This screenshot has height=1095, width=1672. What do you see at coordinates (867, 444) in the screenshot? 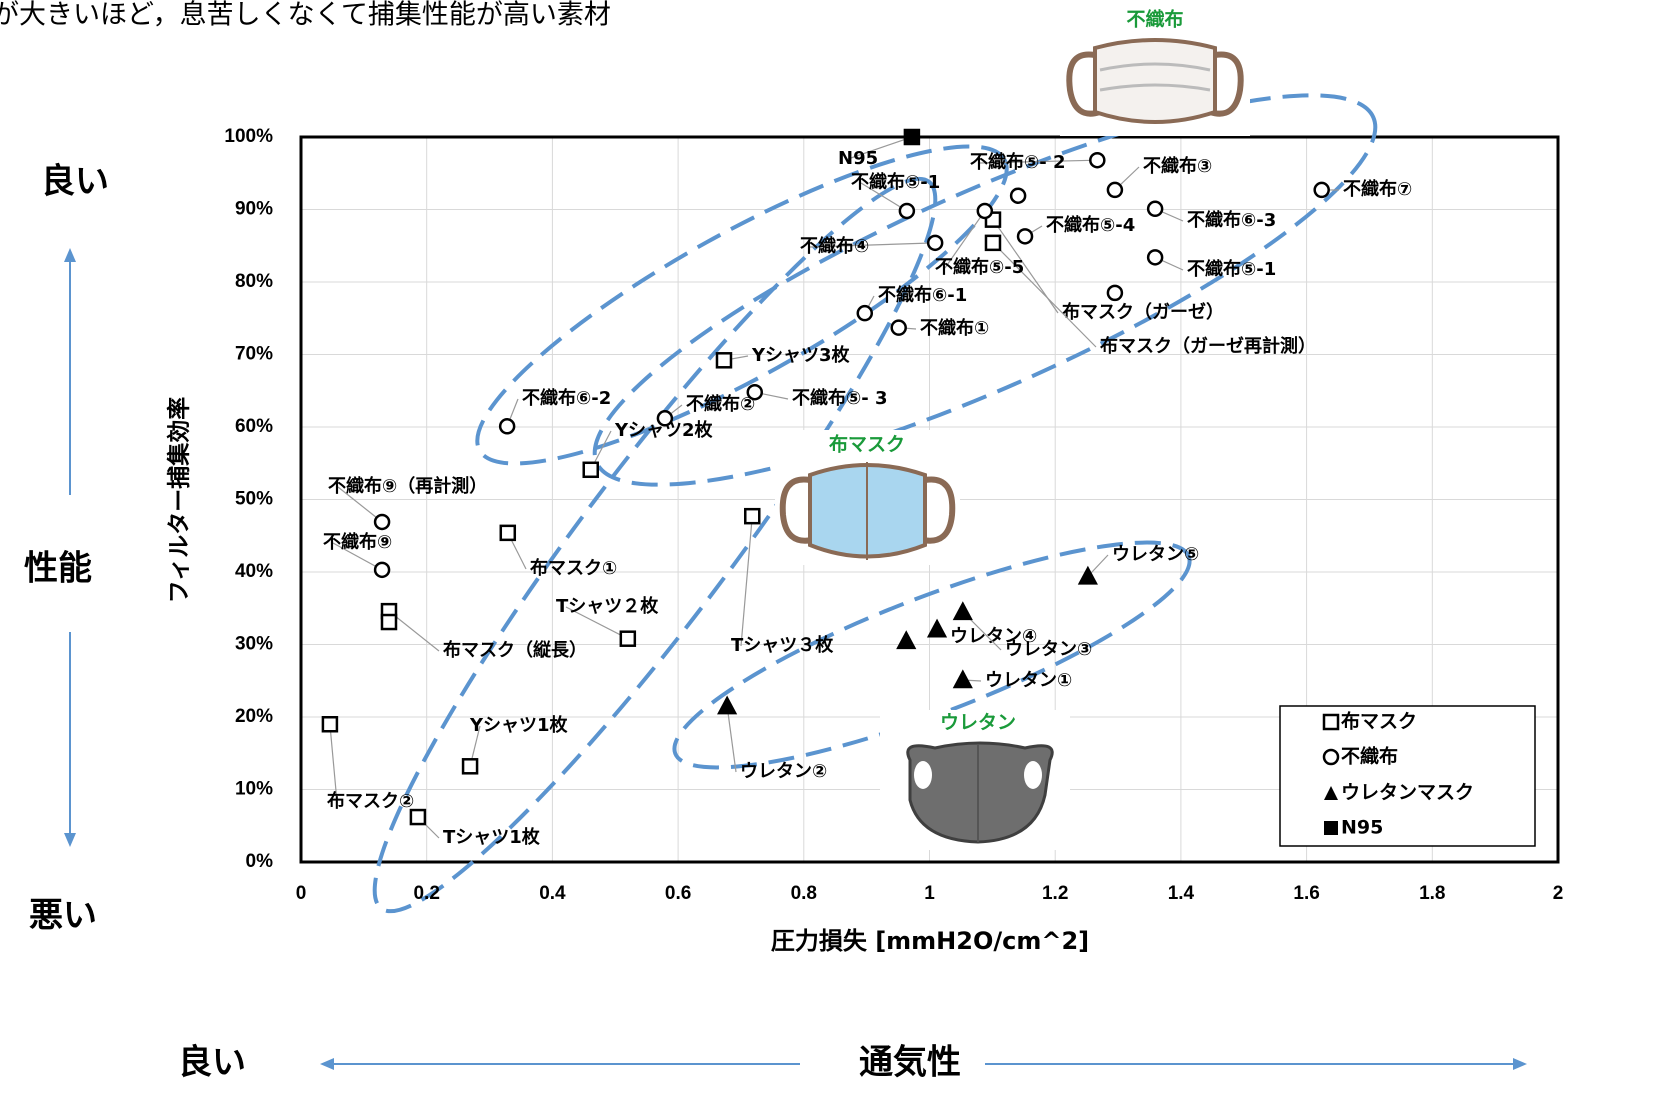
I see `illustration-caption: 布マスク` at bounding box center [867, 444].